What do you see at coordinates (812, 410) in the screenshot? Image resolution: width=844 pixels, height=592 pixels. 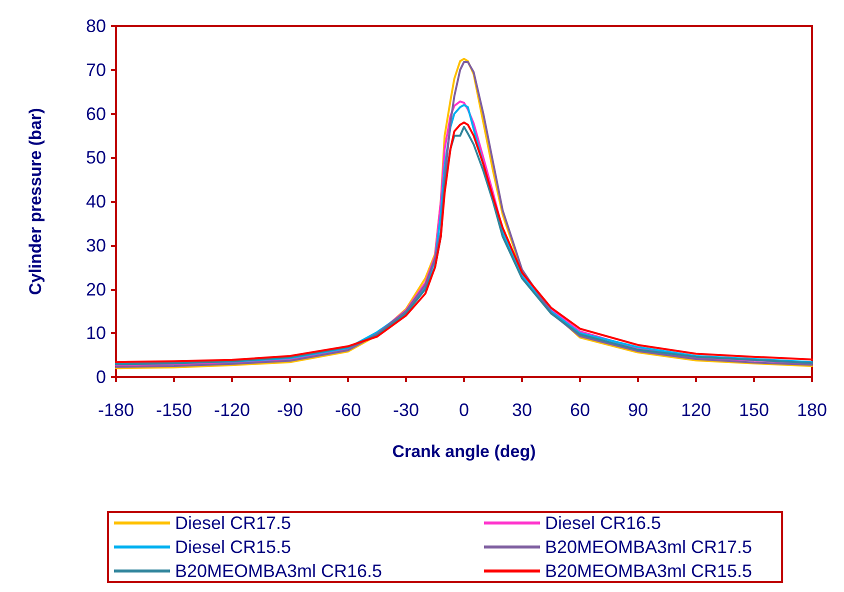 I see `x-tick-label: 180` at bounding box center [812, 410].